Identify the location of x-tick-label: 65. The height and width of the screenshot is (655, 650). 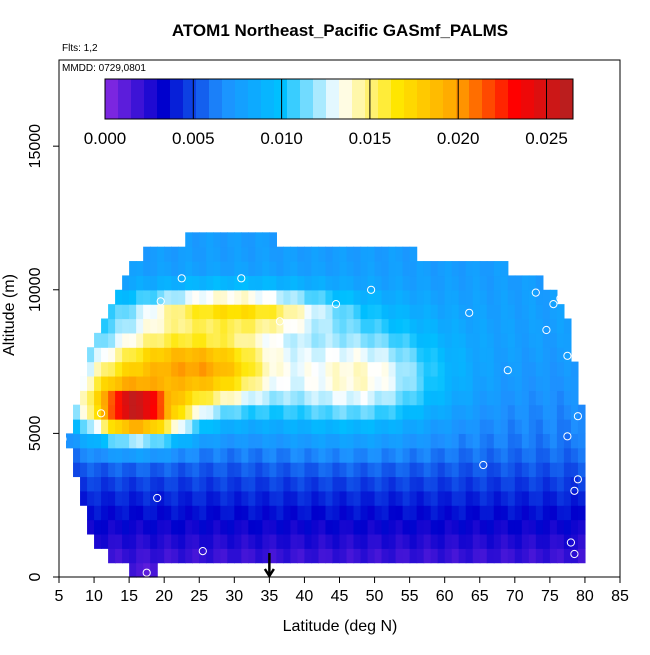
(480, 596).